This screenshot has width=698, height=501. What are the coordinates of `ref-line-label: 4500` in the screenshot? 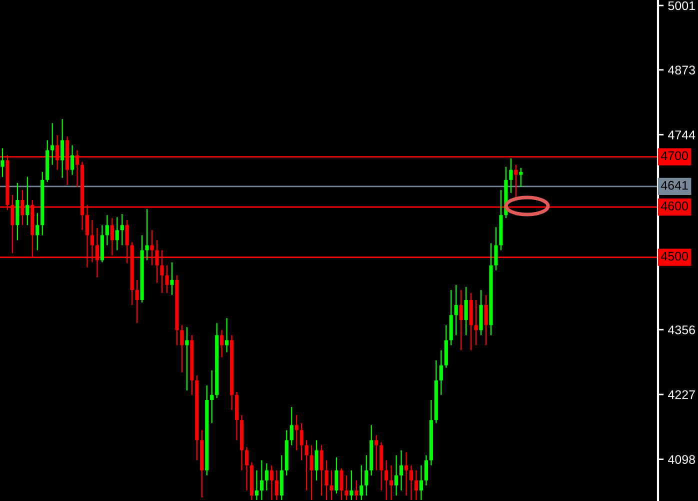 It's located at (674, 256).